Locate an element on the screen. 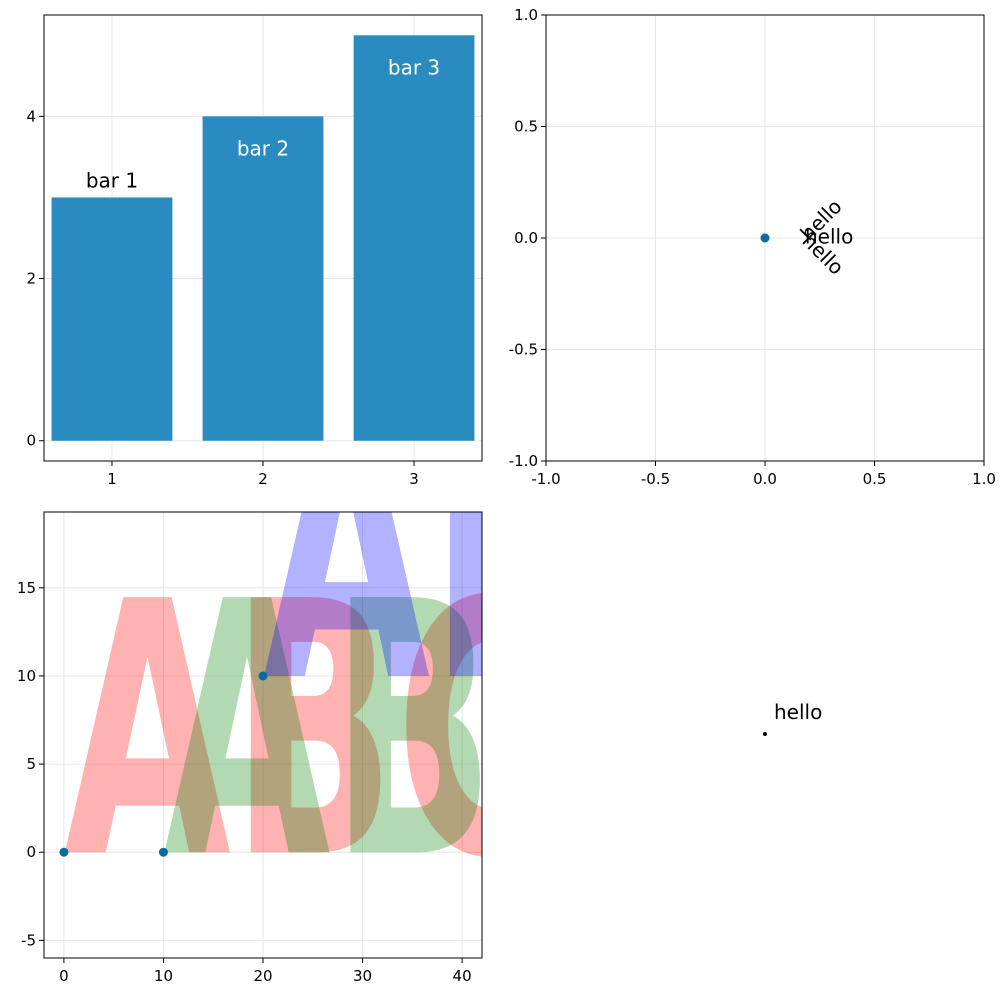  x-tick-label: 0.5 is located at coordinates (875, 479).